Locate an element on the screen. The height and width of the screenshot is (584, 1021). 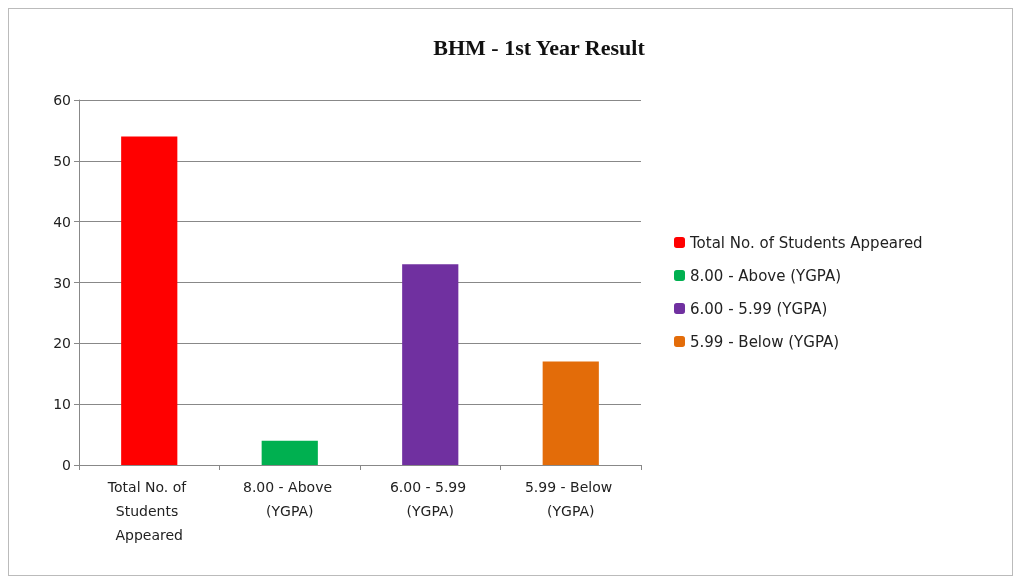
legend-label: Total No. of Students Appeared is located at coordinates (806, 242).